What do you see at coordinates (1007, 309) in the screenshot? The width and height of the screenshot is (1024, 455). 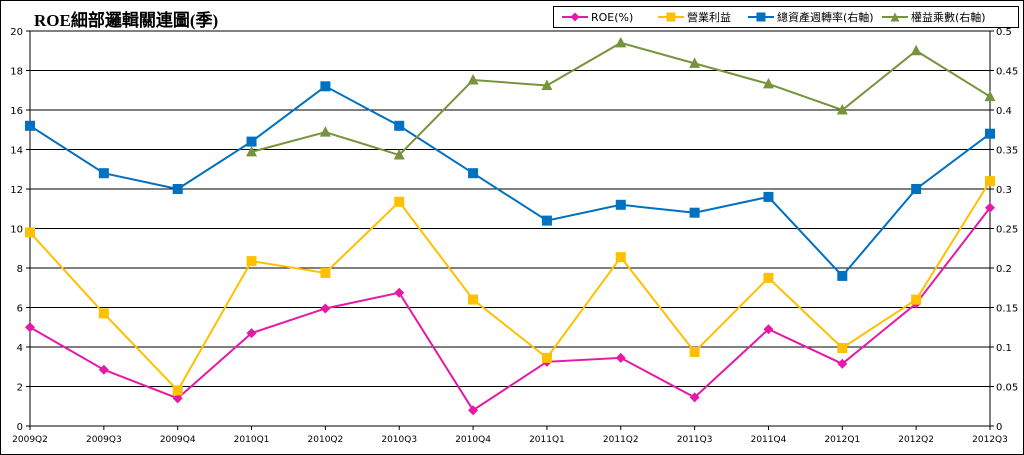 I see `y-right-tick-label: 0.15` at bounding box center [1007, 309].